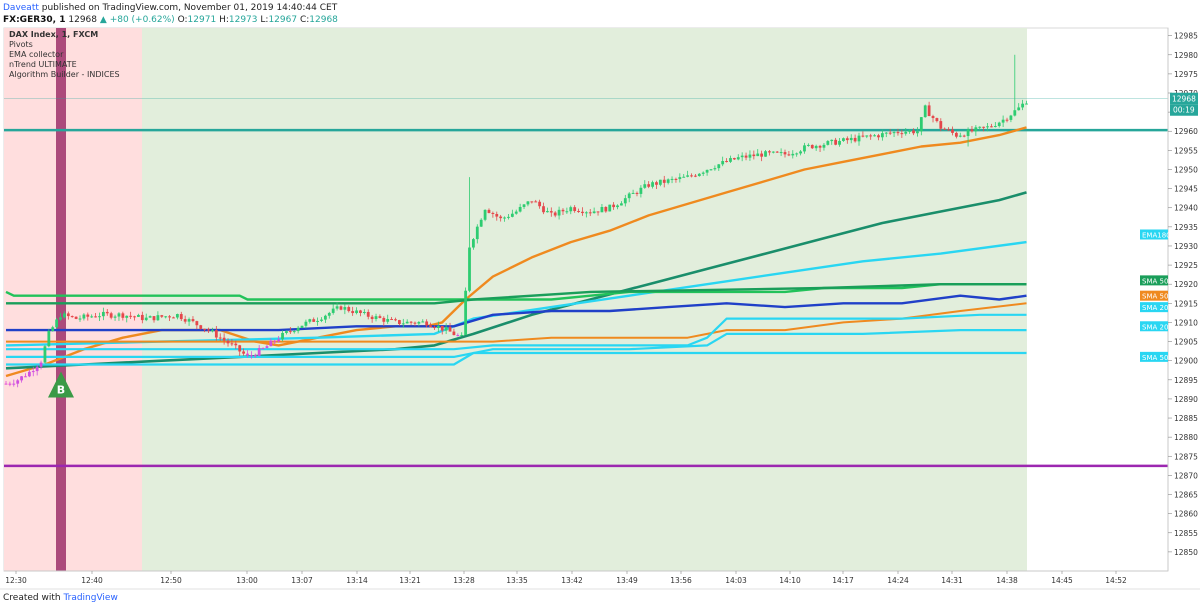  I want to click on price-tick-label: 12900, so click(1186, 361).